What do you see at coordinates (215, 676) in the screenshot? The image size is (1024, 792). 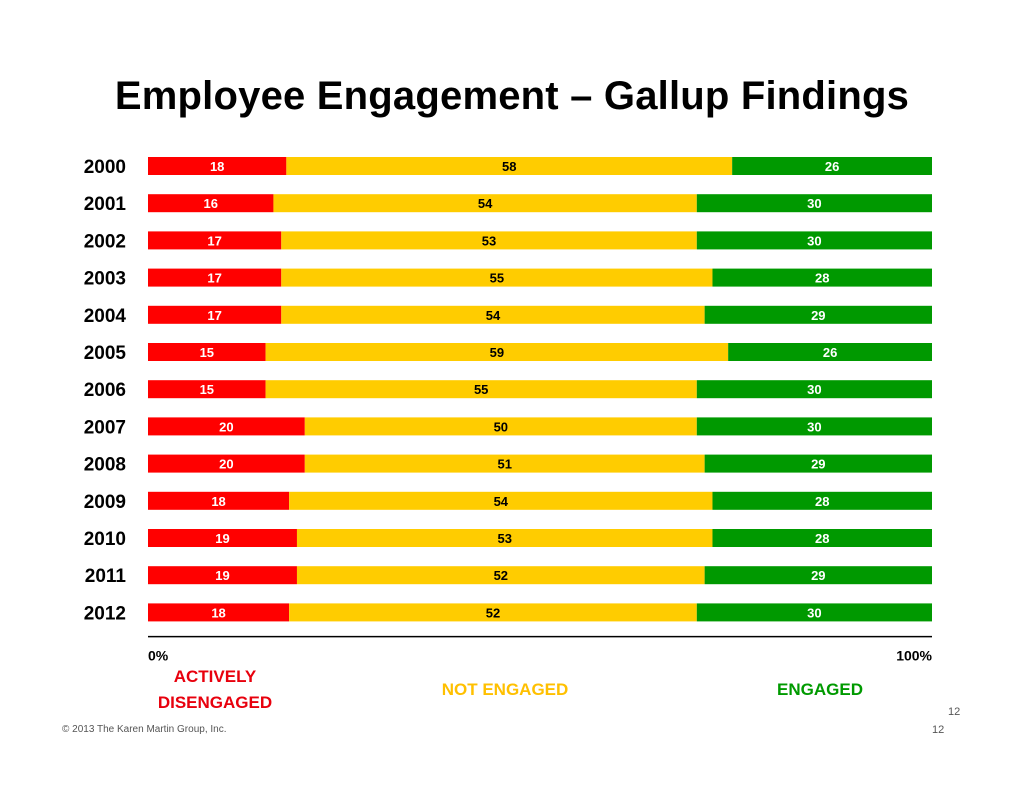 I see `legend-actively-disengaged-line1: ACTIVELY` at bounding box center [215, 676].